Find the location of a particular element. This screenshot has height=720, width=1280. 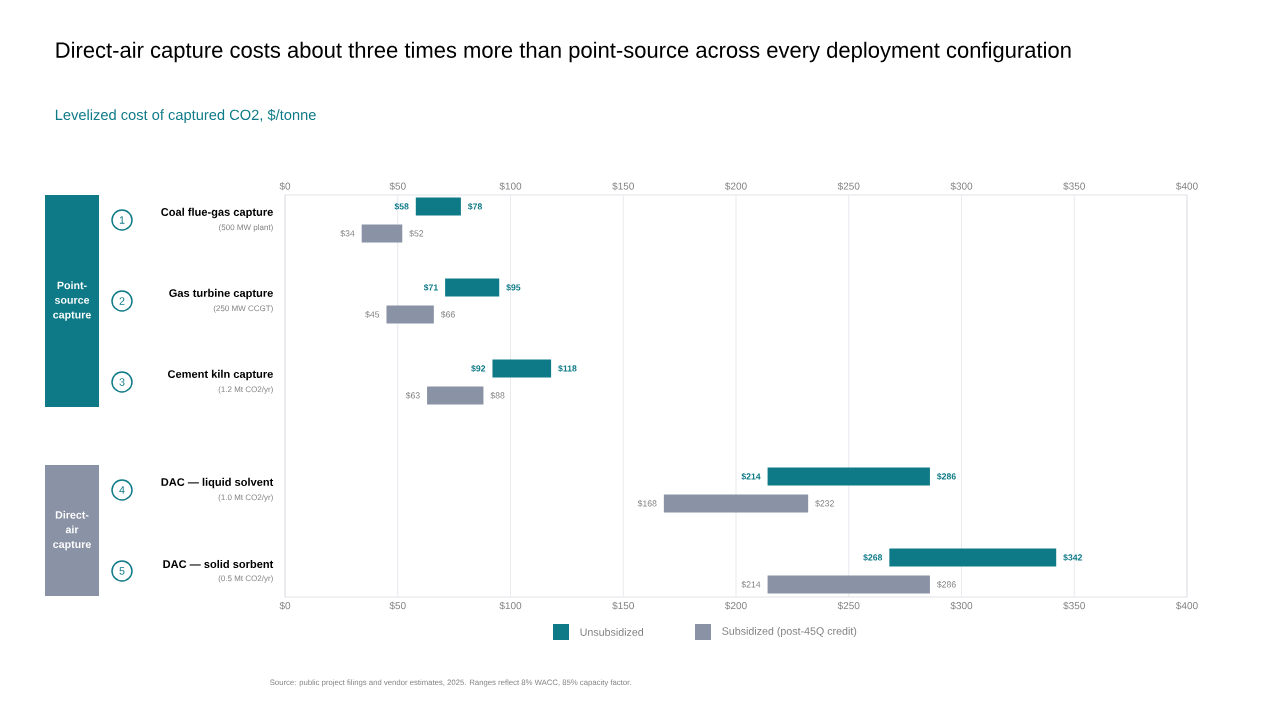

x2-tick-label: $100 is located at coordinates (510, 186).